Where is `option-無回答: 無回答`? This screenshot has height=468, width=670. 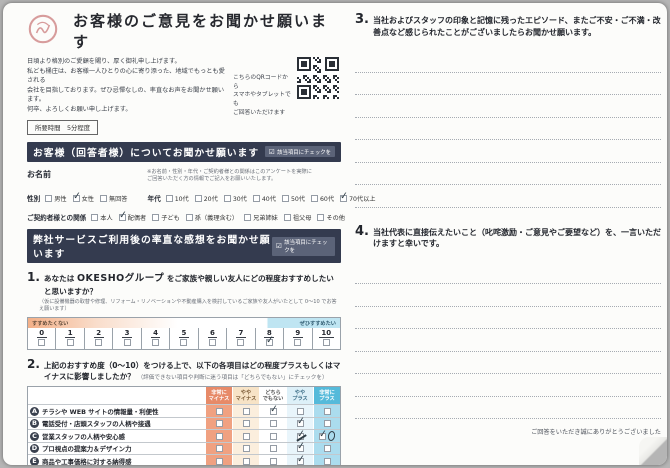 option-無回答: 無回答 is located at coordinates (113, 198).